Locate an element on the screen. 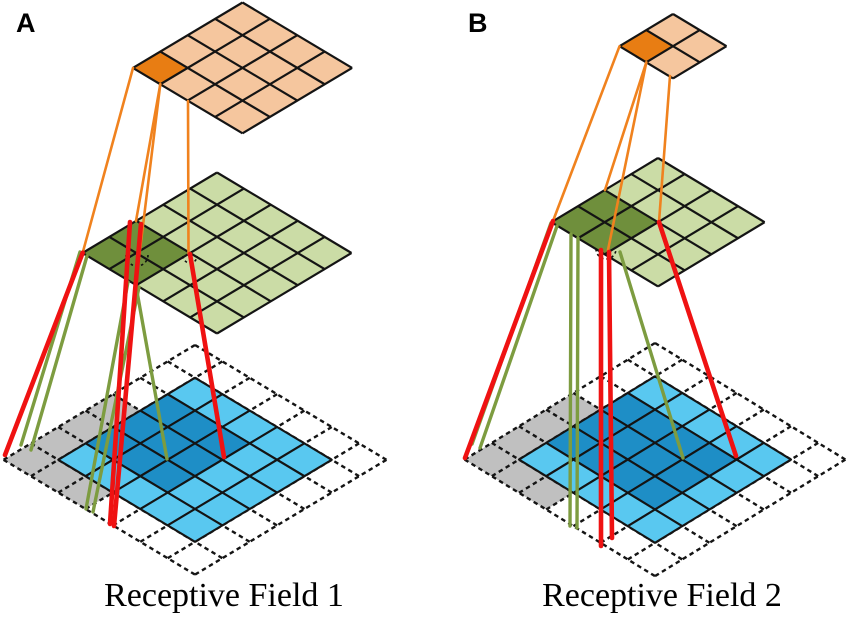 The image size is (850, 622). panel-a-caption: Receptive Field 1 is located at coordinates (224, 595).